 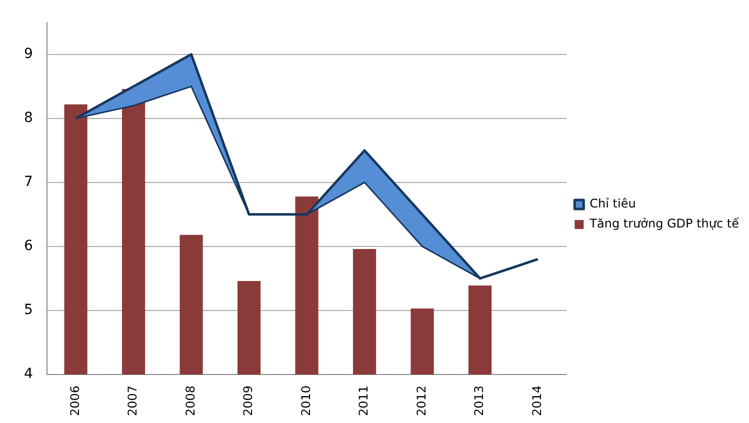 I want to click on x-tick-label: 2008, so click(x=190, y=400).